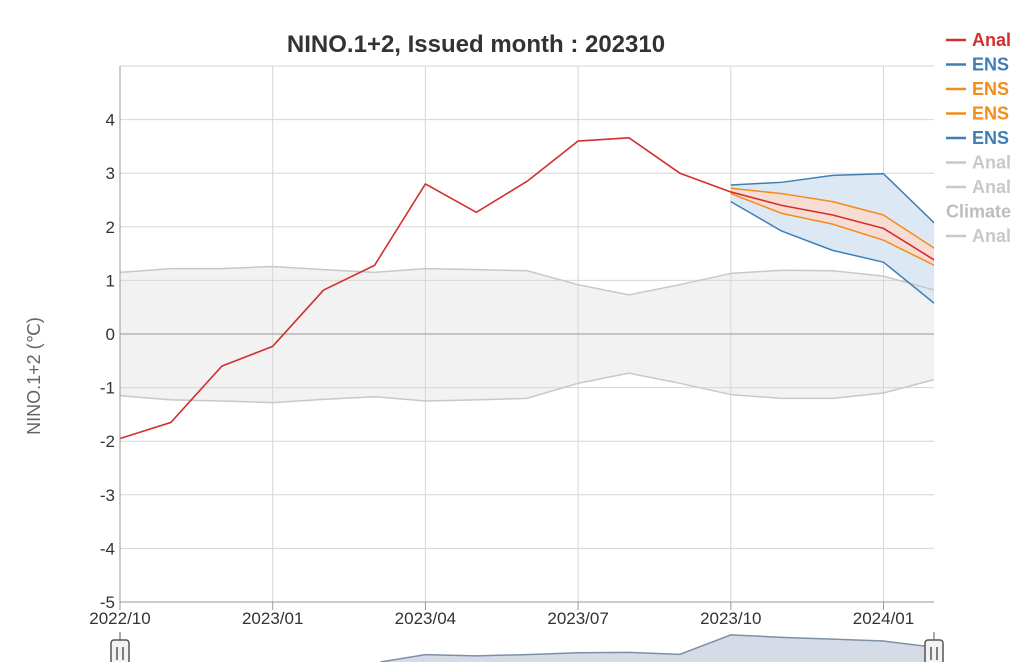  Describe the element at coordinates (527, 388) in the screenshot. I see `climate-lower-line` at that location.